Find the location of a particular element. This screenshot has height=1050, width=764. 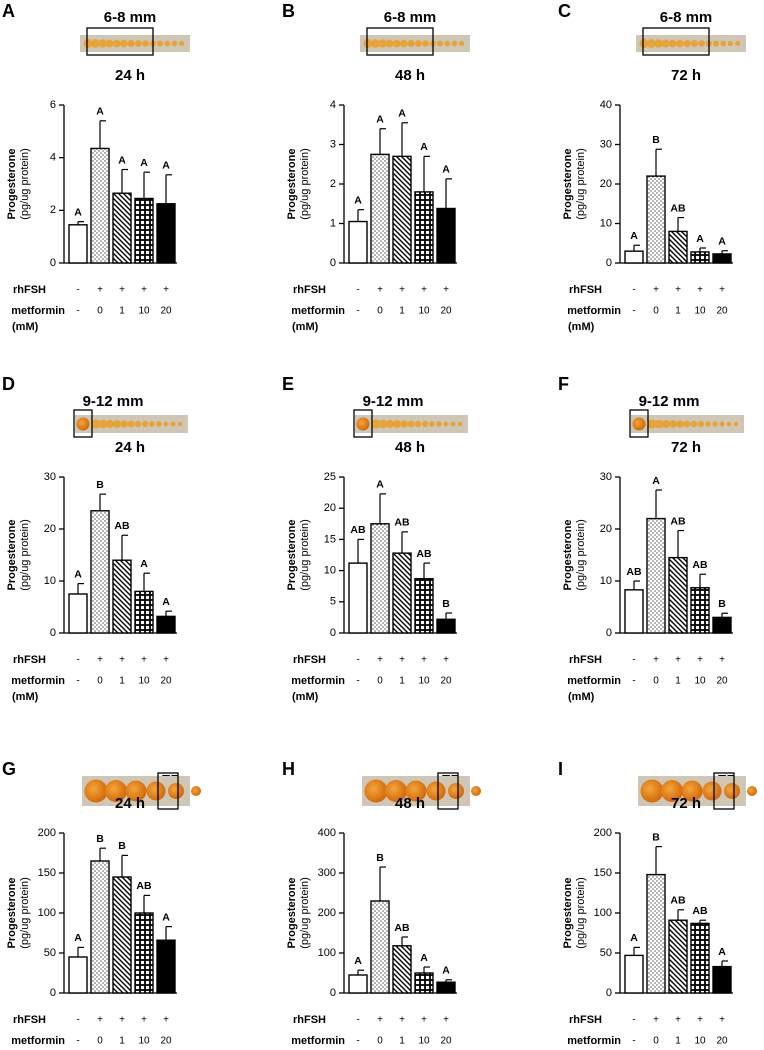

metformin-level: 20 is located at coordinates (166, 311).